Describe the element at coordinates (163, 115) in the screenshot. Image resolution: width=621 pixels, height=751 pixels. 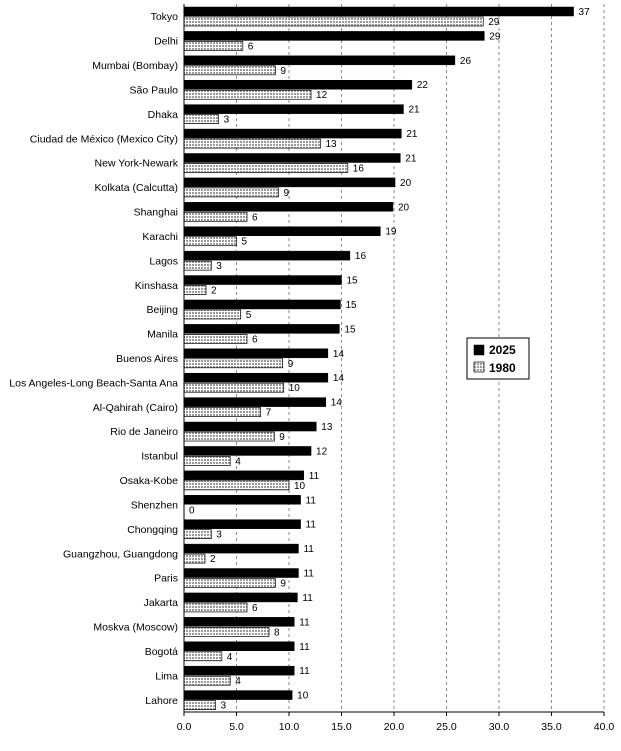
I see `category-label: Dhaka` at that location.